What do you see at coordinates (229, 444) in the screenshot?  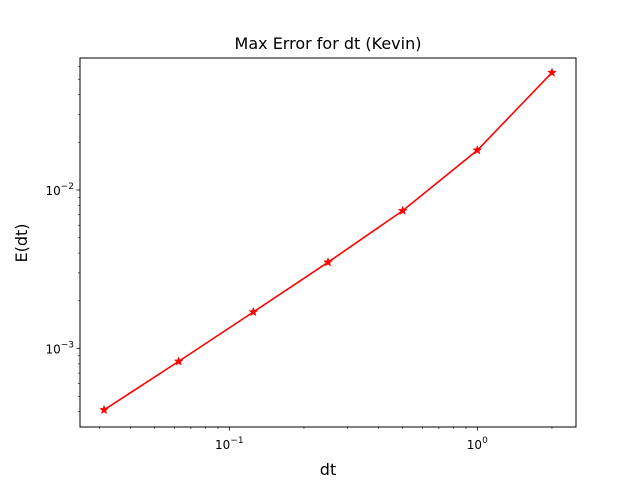 I see `x-tick-label: 10⁻¹` at bounding box center [229, 444].